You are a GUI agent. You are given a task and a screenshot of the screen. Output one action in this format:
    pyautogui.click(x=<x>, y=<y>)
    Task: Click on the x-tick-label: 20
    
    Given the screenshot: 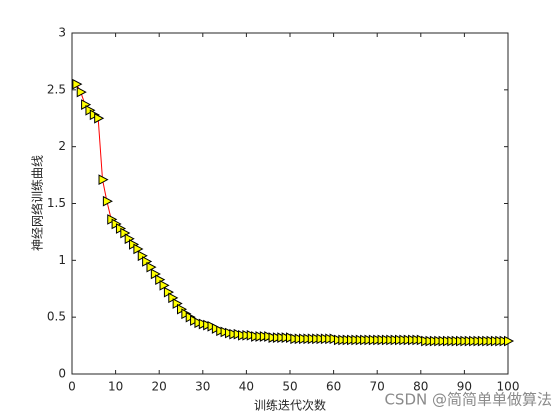 What is the action you would take?
    pyautogui.click(x=159, y=387)
    